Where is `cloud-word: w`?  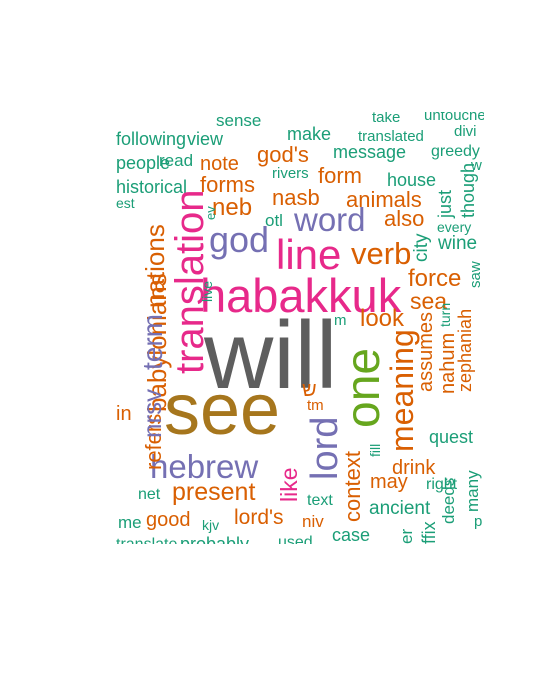 cloud-word: w is located at coordinates (476, 165).